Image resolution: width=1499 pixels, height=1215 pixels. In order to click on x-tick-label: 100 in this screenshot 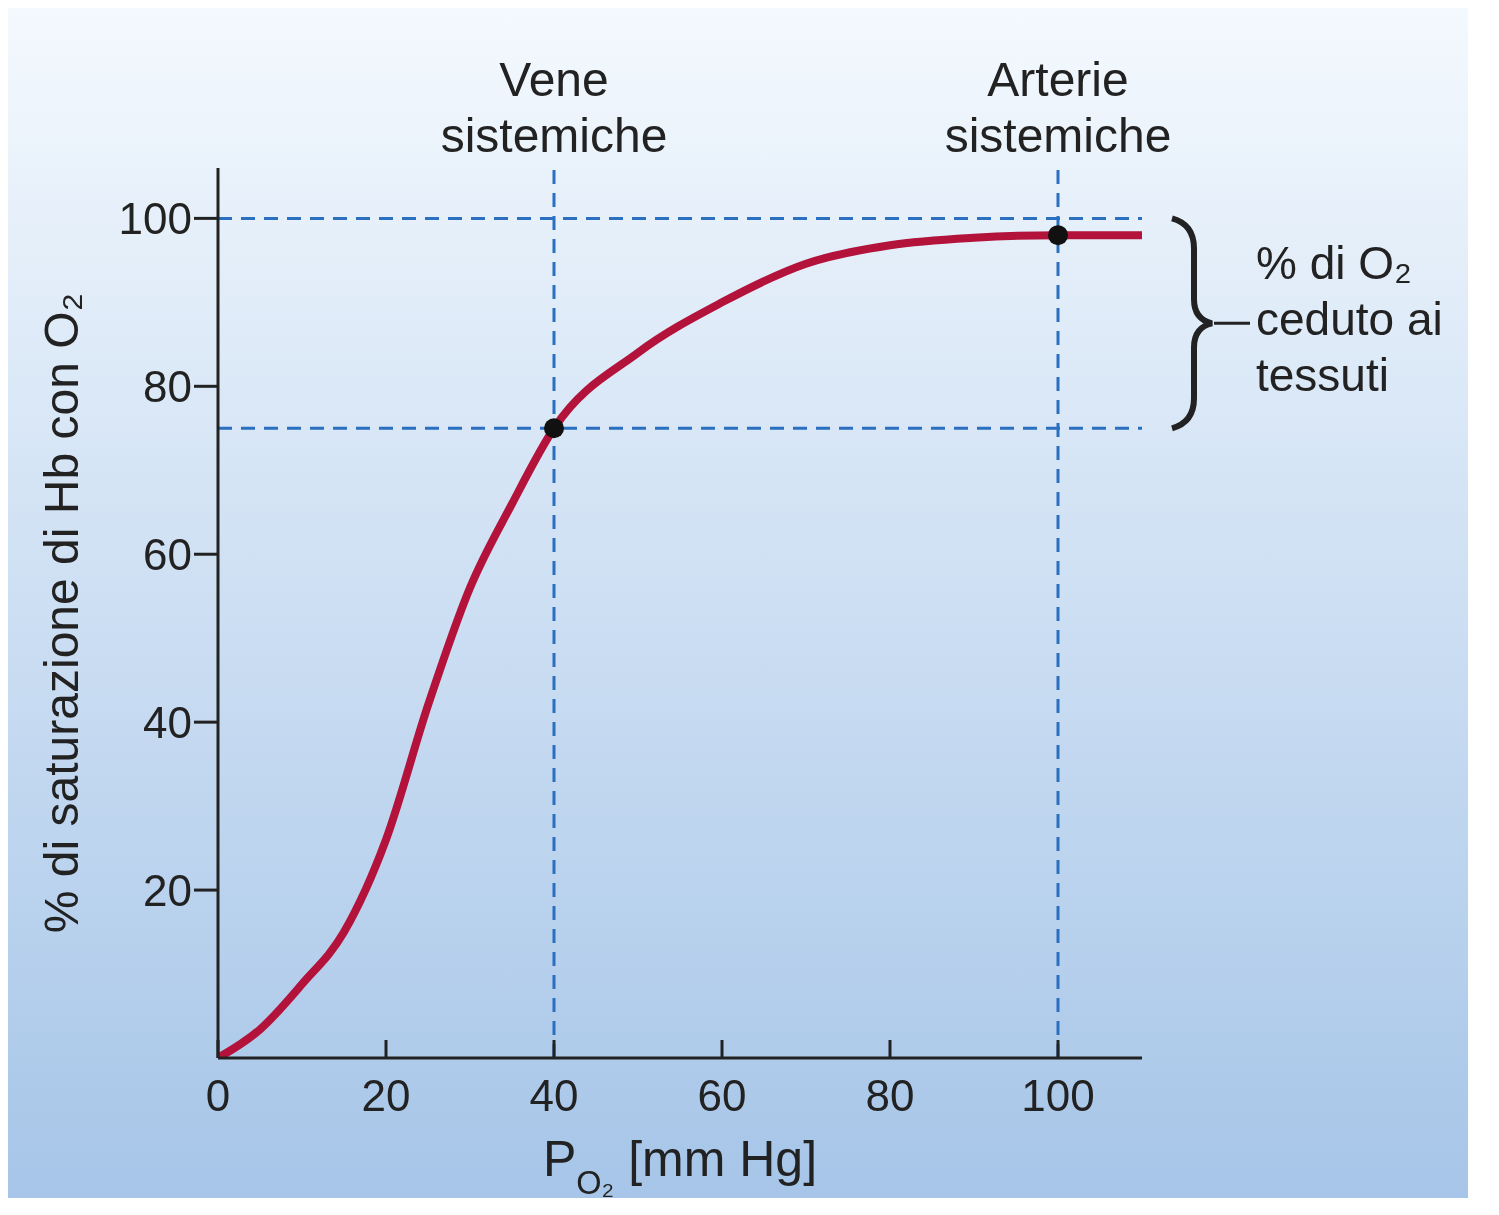, I will do `click(1058, 1096)`.